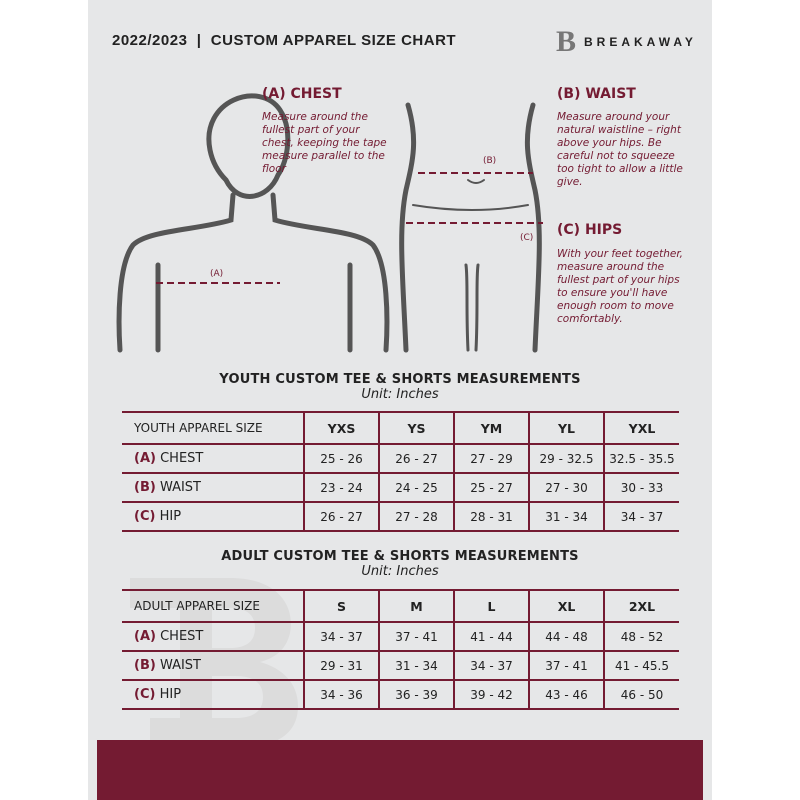  I want to click on table-cell: 28 - 31, so click(491, 516).